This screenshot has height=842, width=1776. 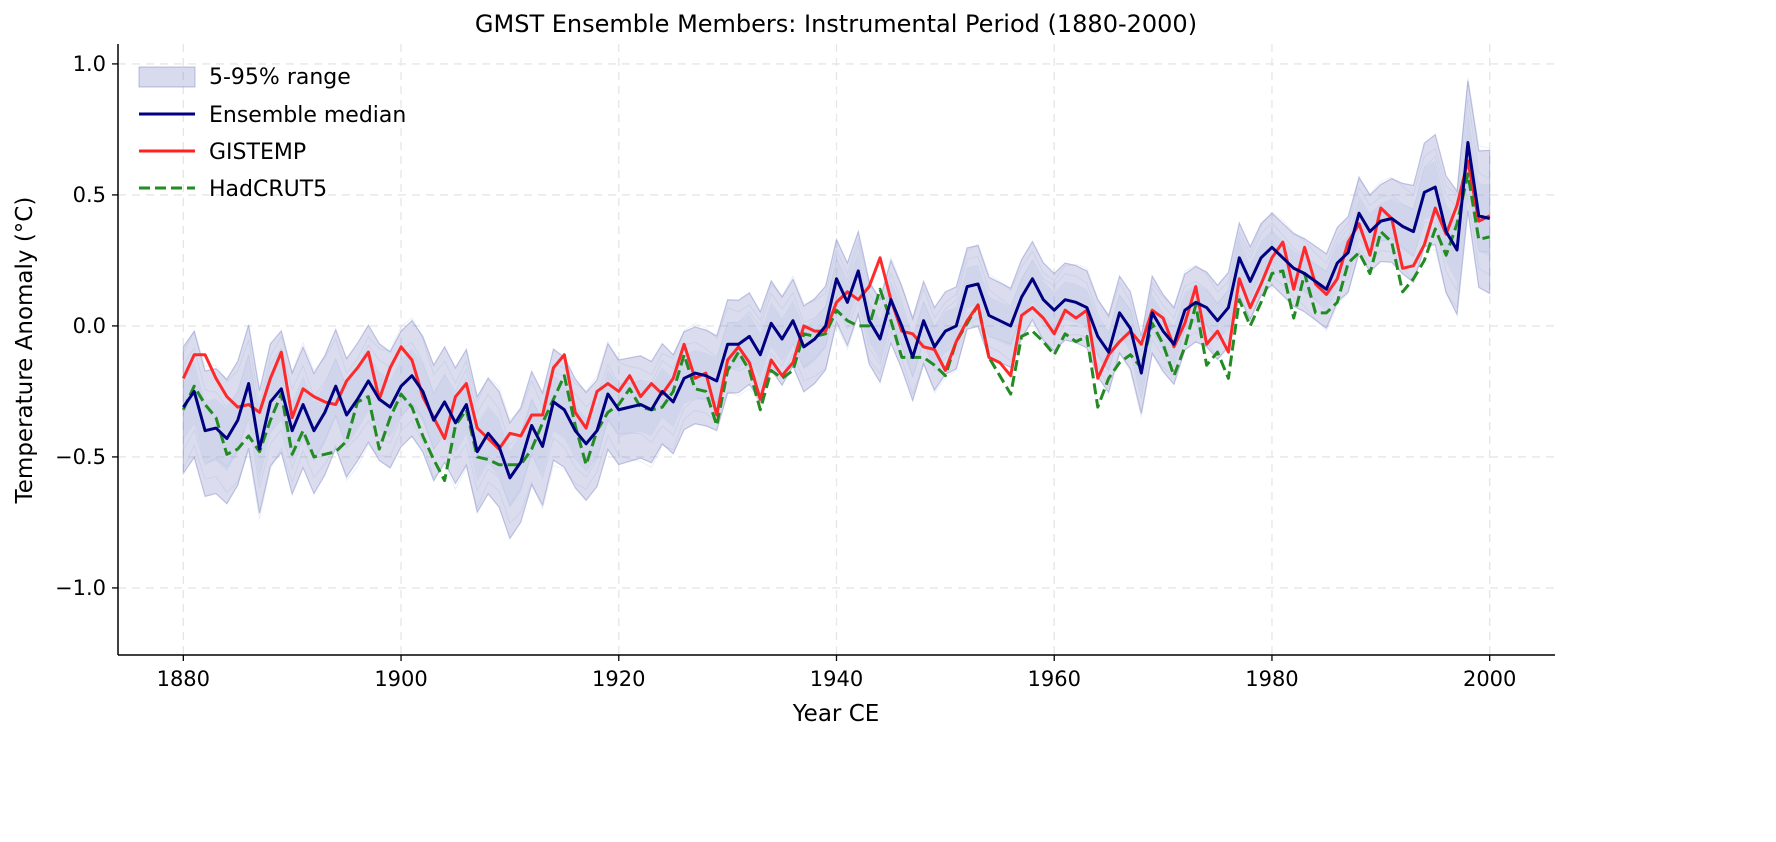 I want to click on legend-label-hadcrut5: HadCRUT5, so click(x=268, y=189).